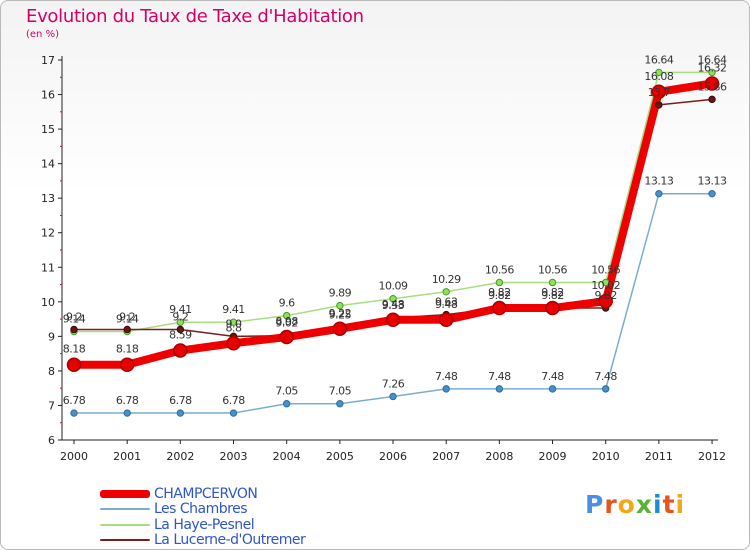 The image size is (750, 550). I want to click on data-label-les-chambres-2002: 6.78, so click(180, 400).